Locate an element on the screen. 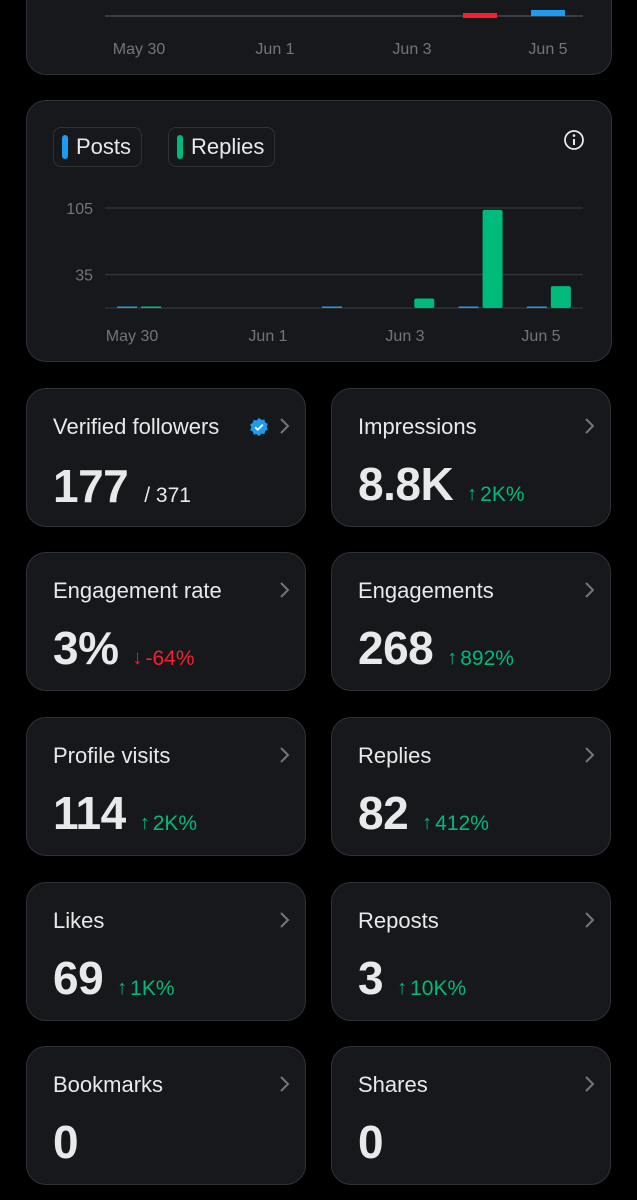  stat-value-row: 3 ↑ 10K% is located at coordinates (412, 978).